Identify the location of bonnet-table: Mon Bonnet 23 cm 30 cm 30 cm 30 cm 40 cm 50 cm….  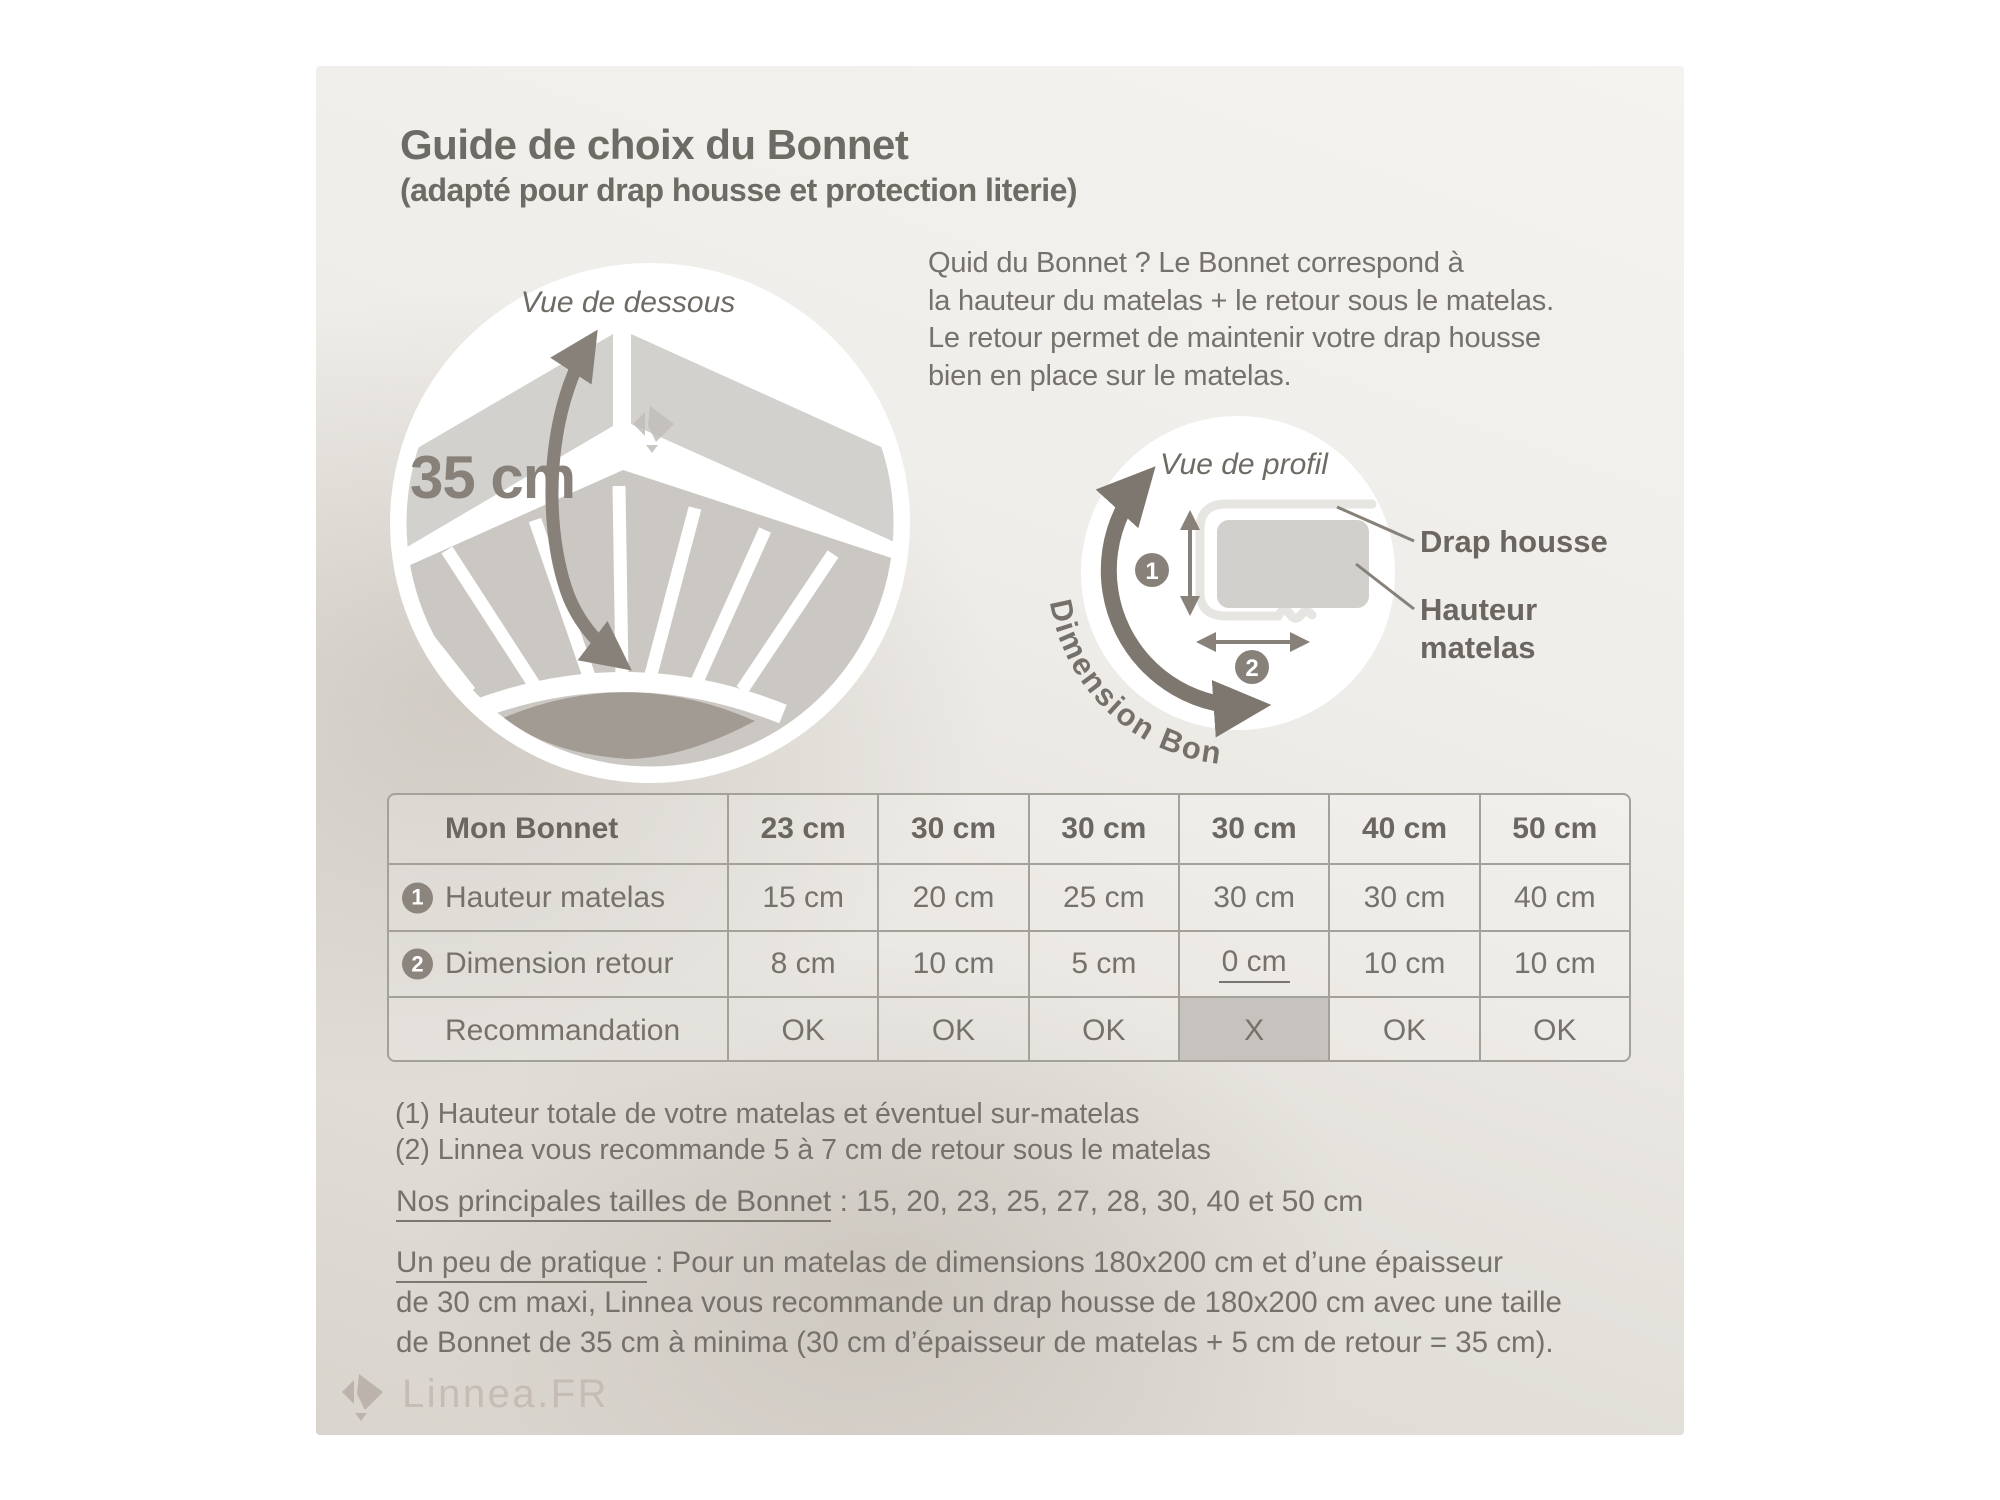
(1009, 927).